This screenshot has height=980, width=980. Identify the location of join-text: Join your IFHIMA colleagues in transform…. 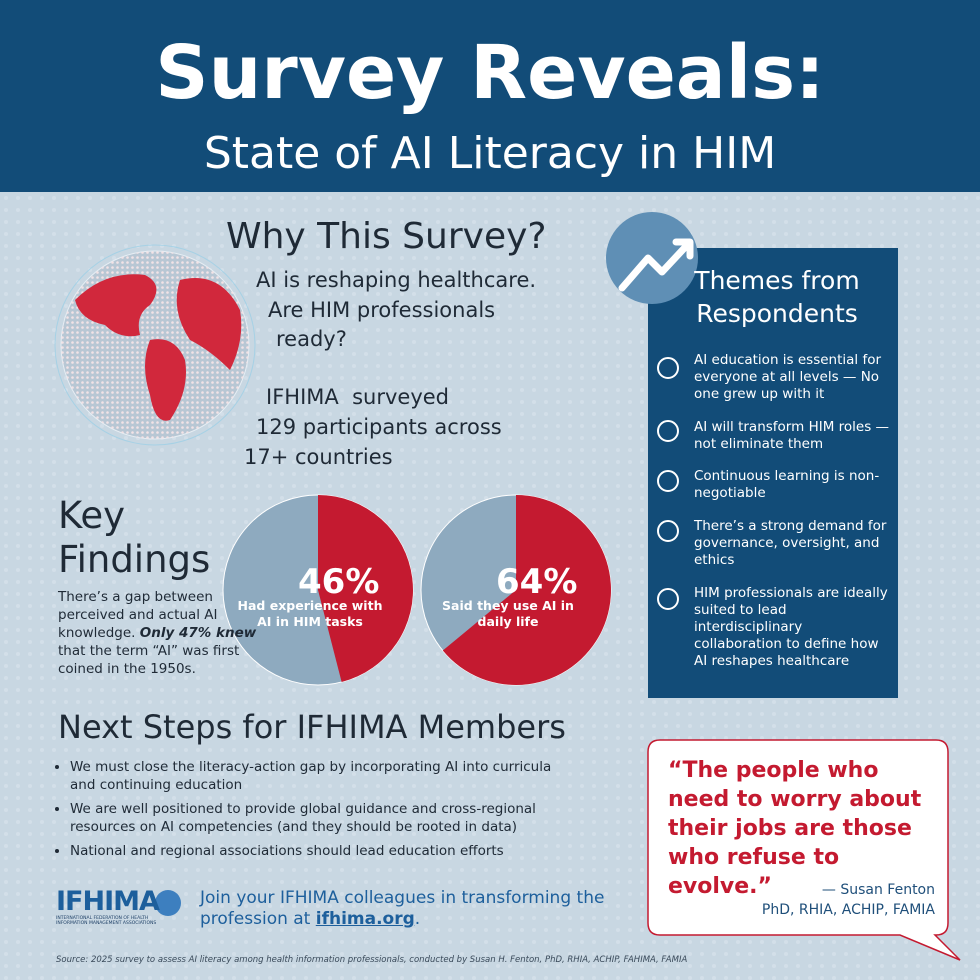
(410, 909).